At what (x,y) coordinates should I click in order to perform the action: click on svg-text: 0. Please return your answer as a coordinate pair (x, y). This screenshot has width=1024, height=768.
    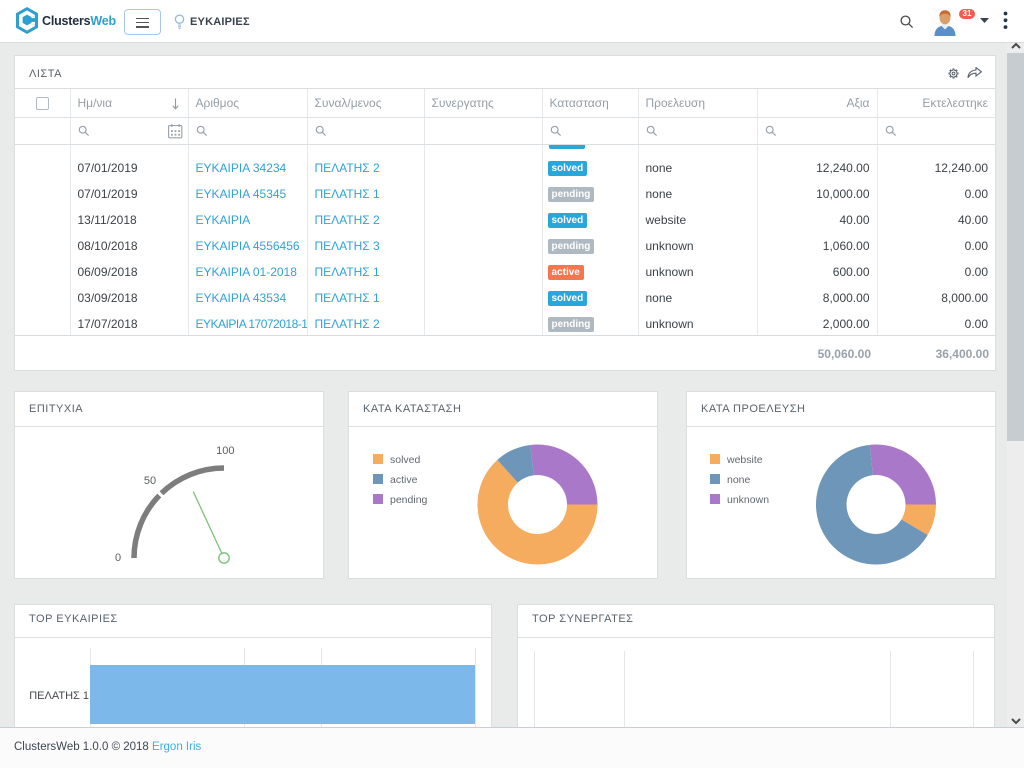
    Looking at the image, I should click on (117, 558).